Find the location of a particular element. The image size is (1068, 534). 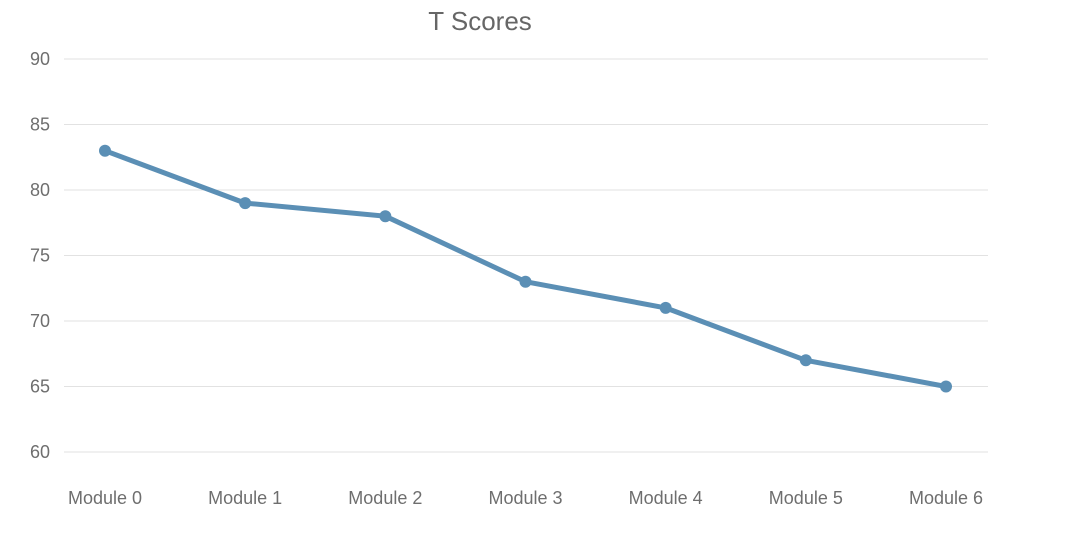

y-tick-label: 60 is located at coordinates (40, 452).